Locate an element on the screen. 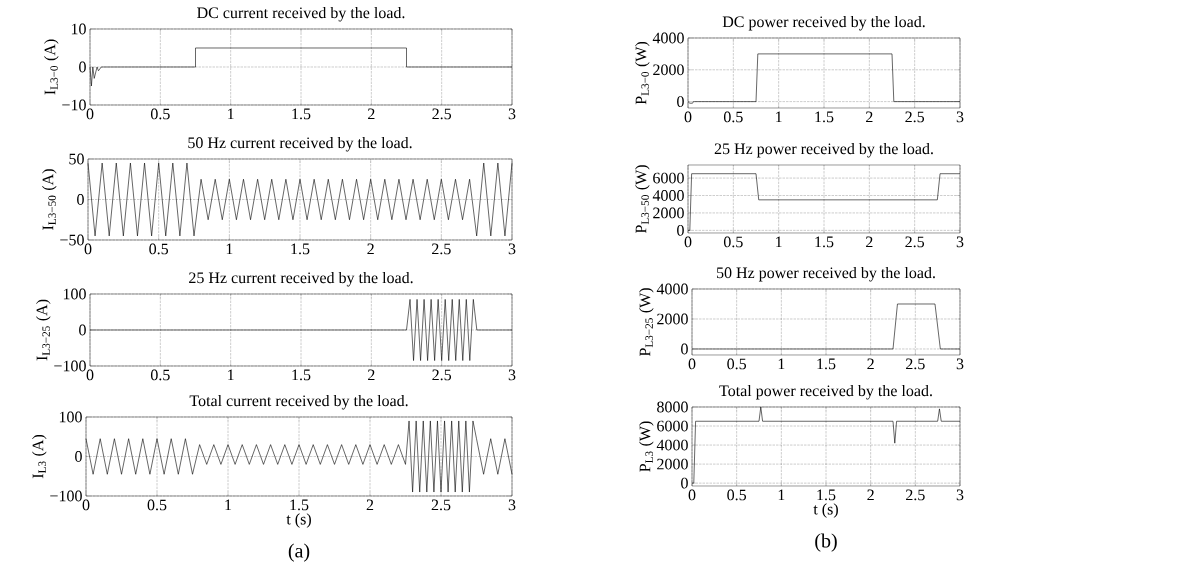 This screenshot has width=1186, height=583. y-tick-label: 8000 is located at coordinates (672, 407).